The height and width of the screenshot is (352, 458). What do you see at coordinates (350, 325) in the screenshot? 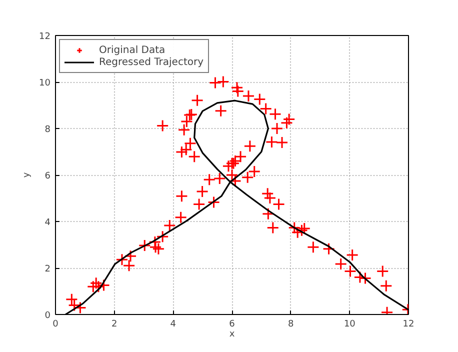
I see `x-tick-label: 10` at bounding box center [350, 325].